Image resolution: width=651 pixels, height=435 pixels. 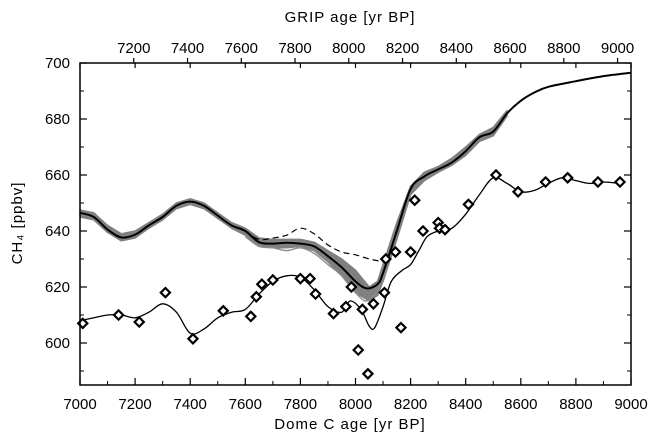 I want to click on x-tick-label: 9000, so click(x=630, y=404).